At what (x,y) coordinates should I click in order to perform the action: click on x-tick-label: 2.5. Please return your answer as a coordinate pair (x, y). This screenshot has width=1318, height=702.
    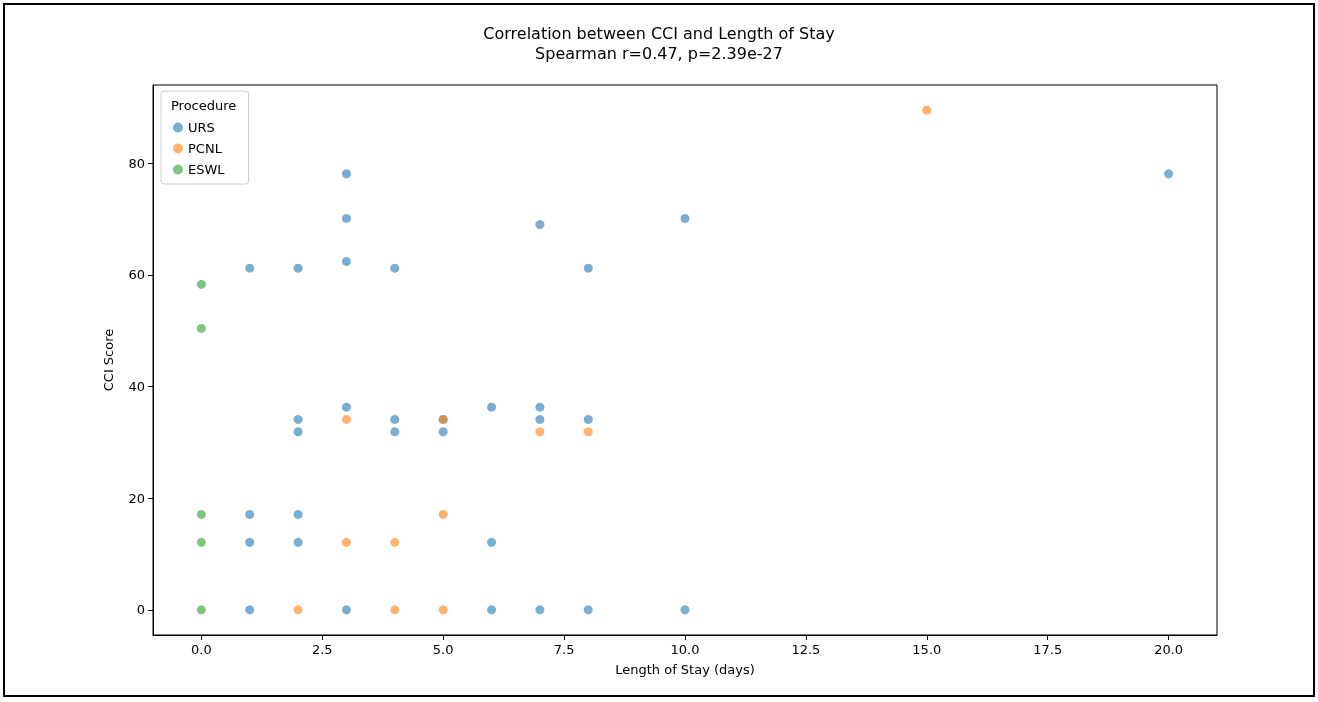
    Looking at the image, I should click on (322, 649).